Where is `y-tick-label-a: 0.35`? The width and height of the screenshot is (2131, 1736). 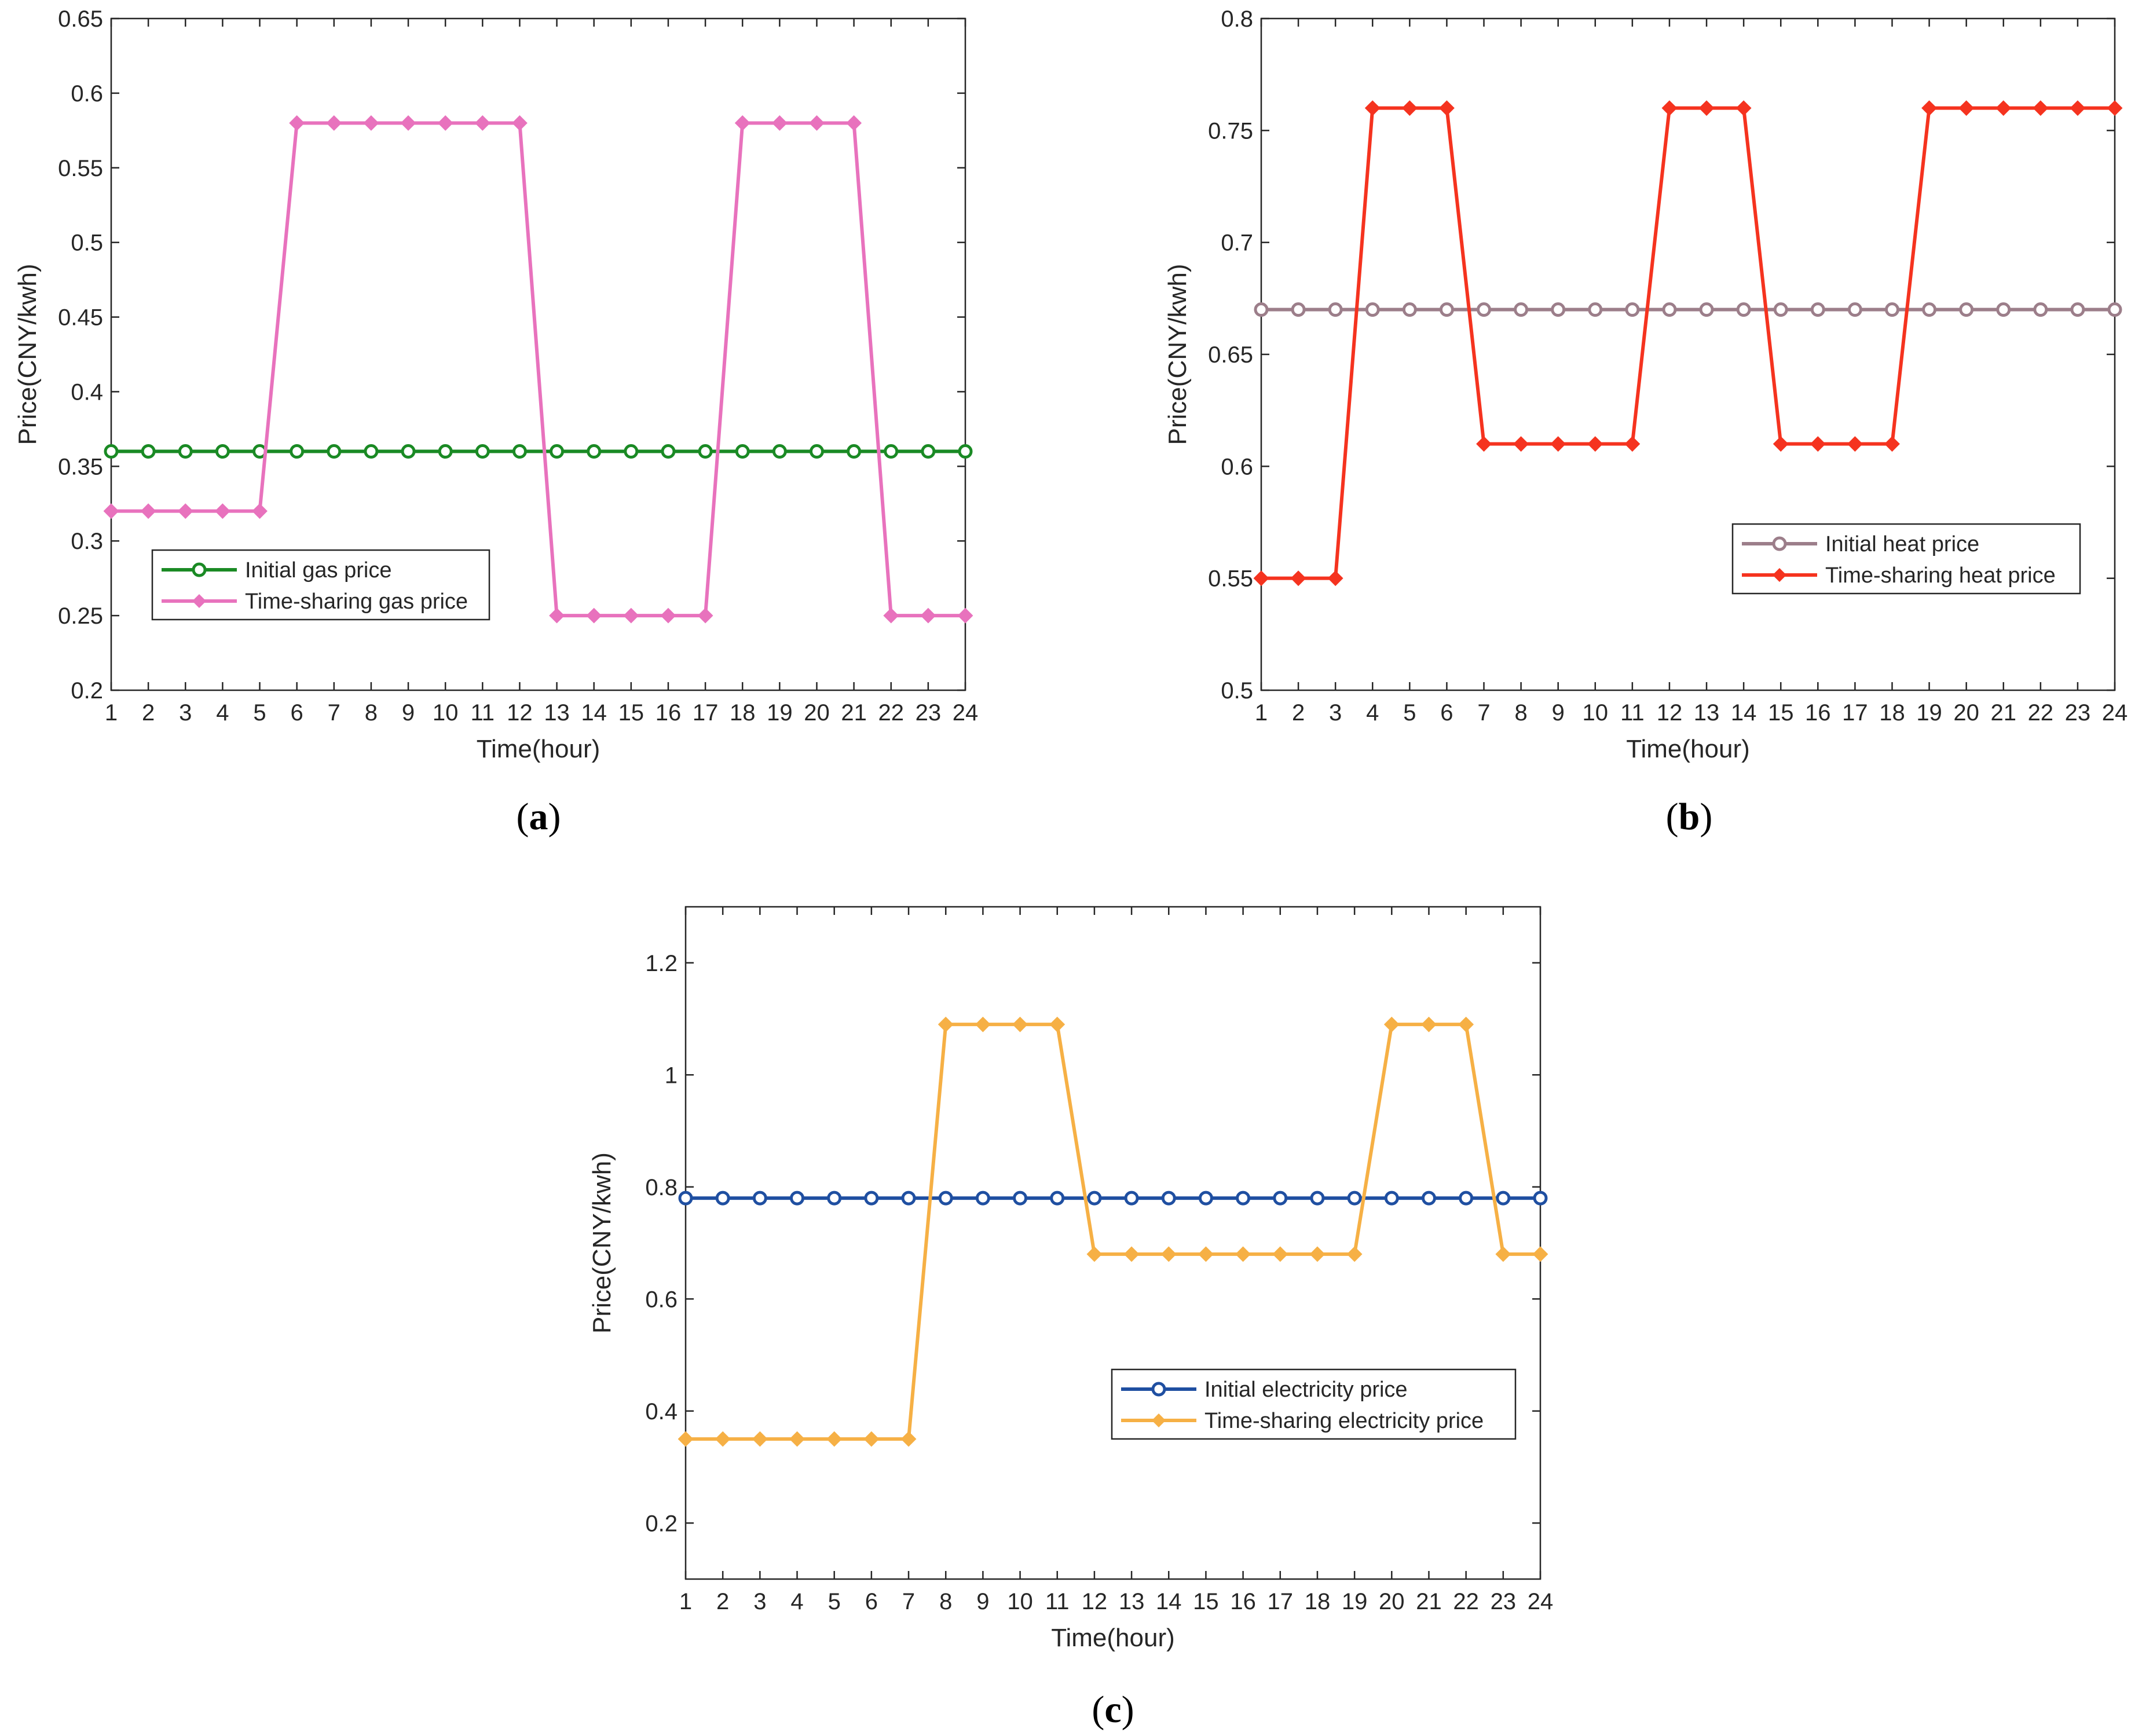 y-tick-label-a: 0.35 is located at coordinates (80, 466).